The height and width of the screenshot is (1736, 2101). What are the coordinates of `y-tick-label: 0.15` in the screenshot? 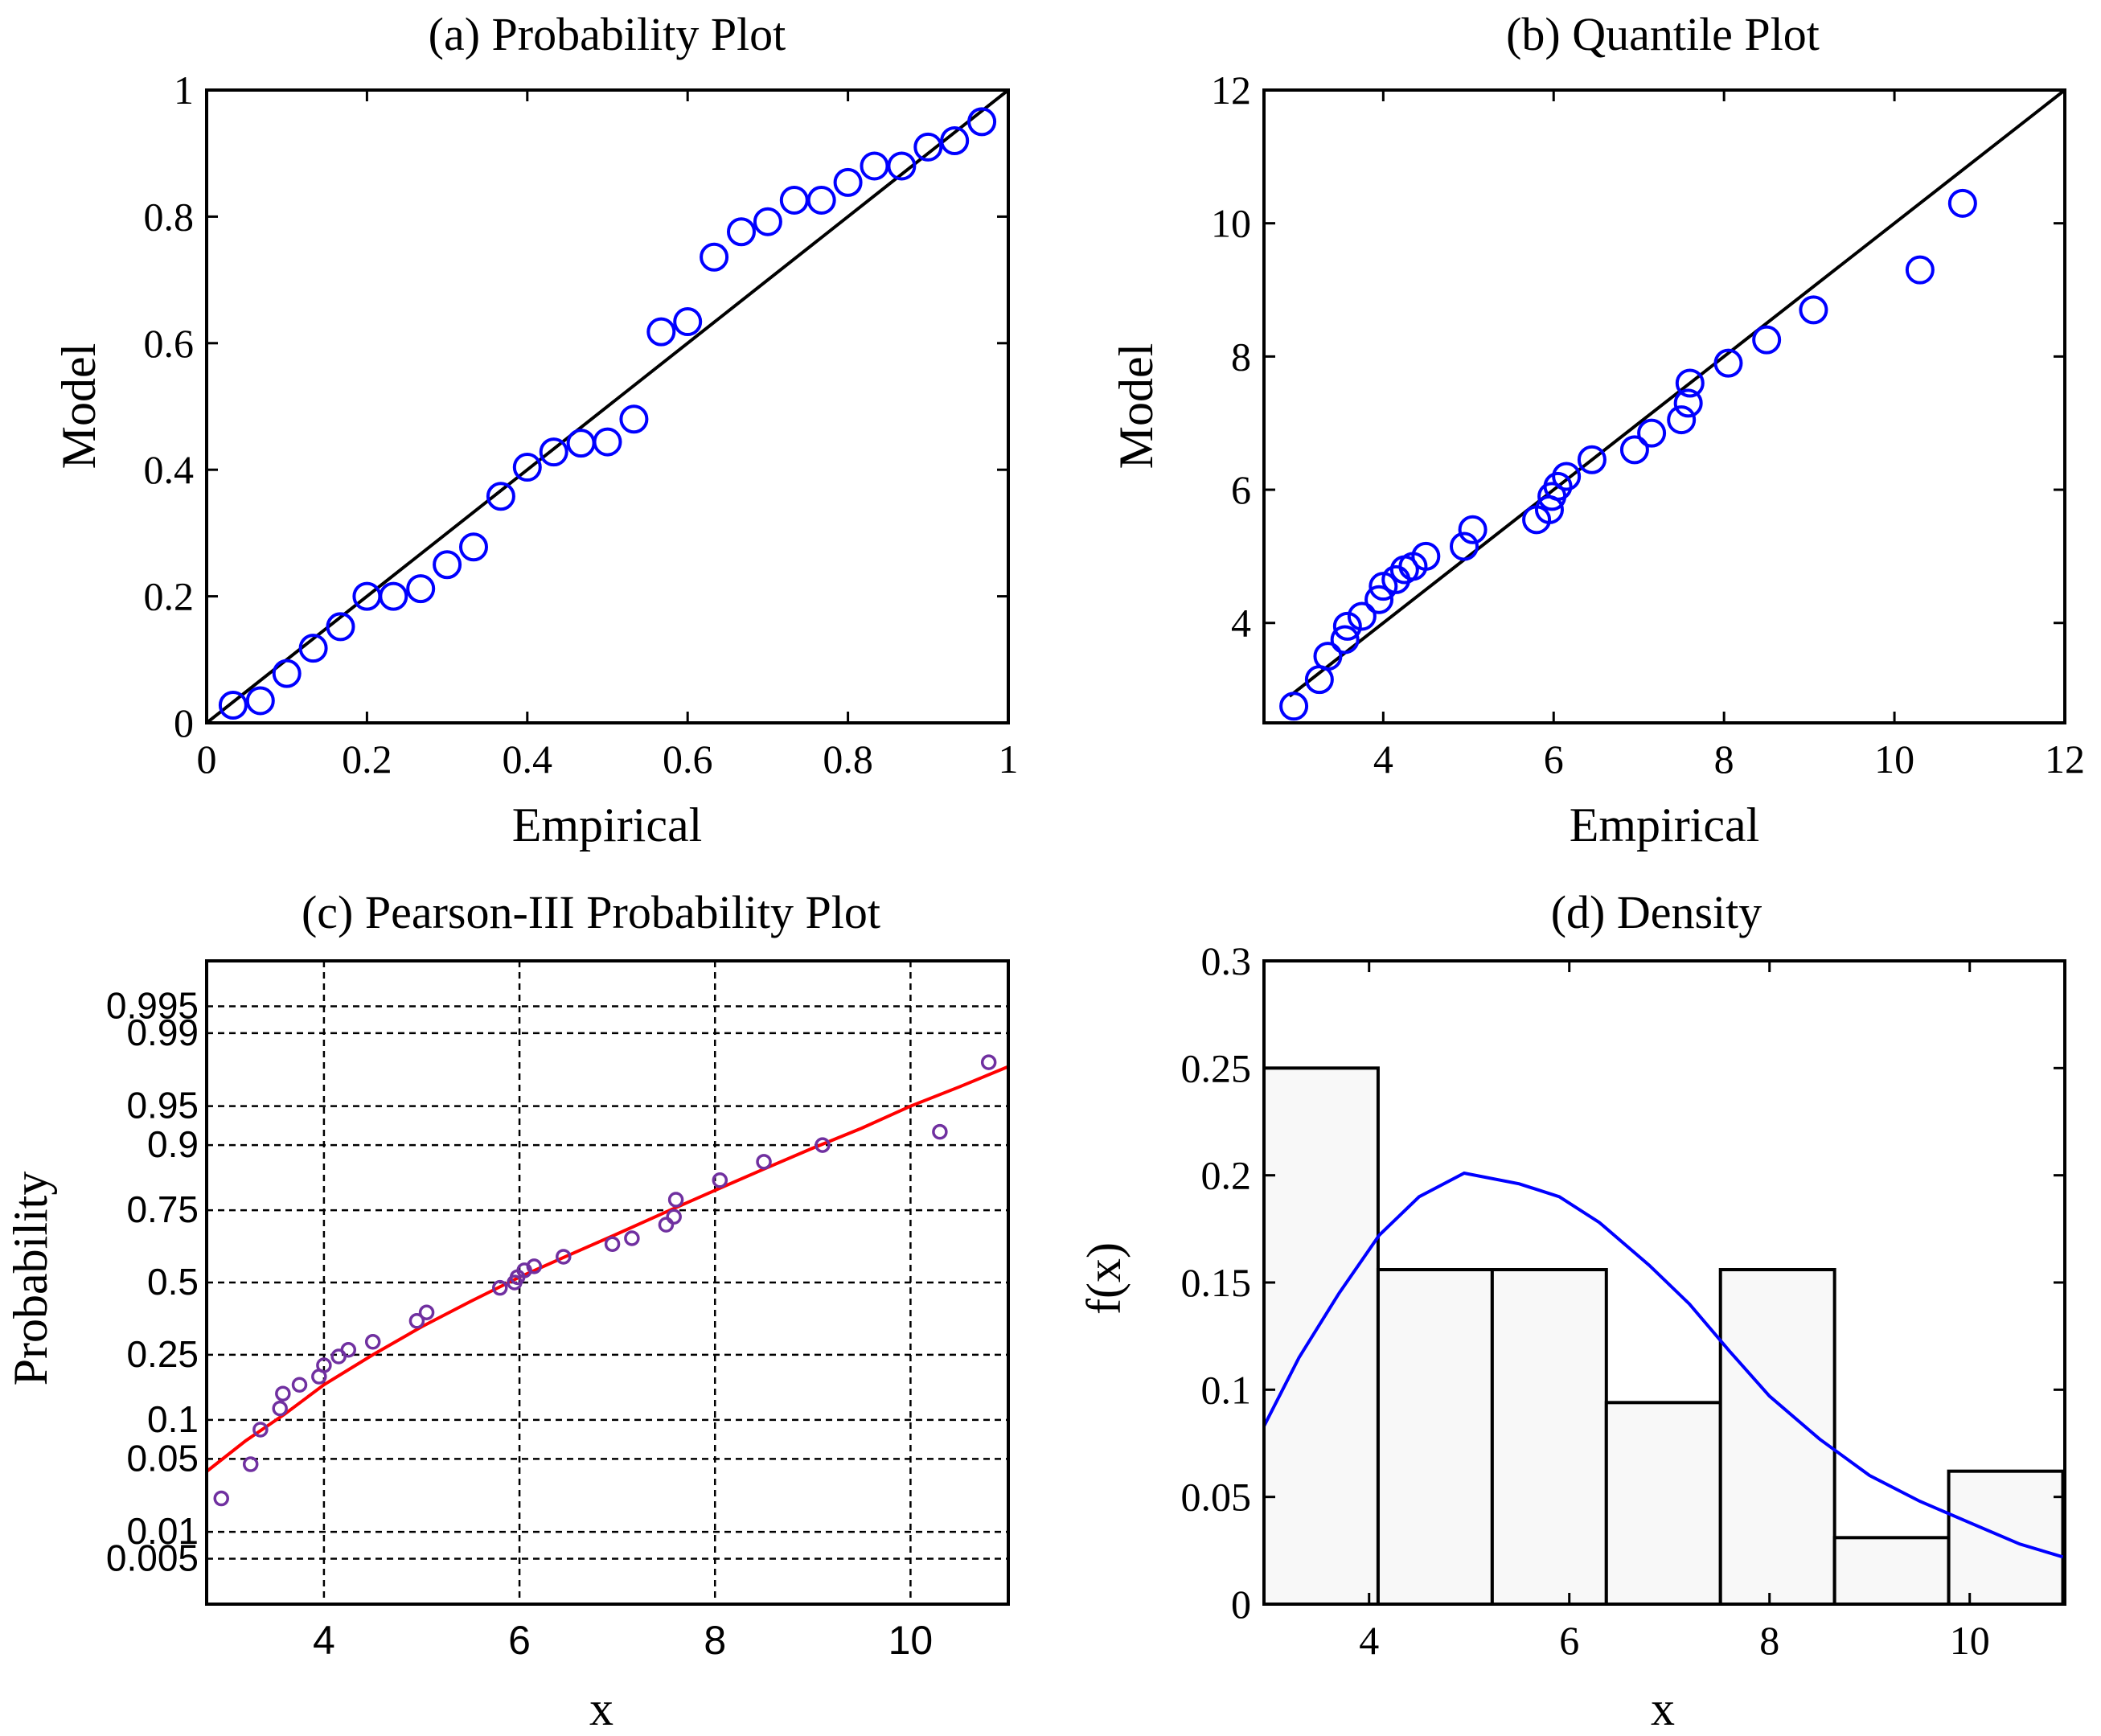 It's located at (1216, 1282).